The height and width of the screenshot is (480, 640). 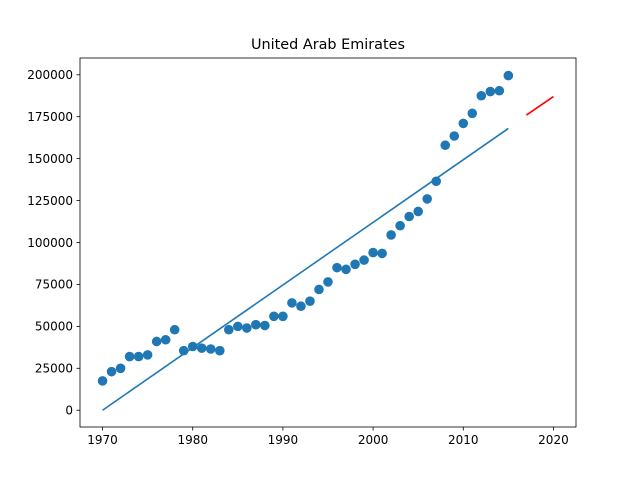 I want to click on y-tick-label: 100000, so click(x=50, y=243).